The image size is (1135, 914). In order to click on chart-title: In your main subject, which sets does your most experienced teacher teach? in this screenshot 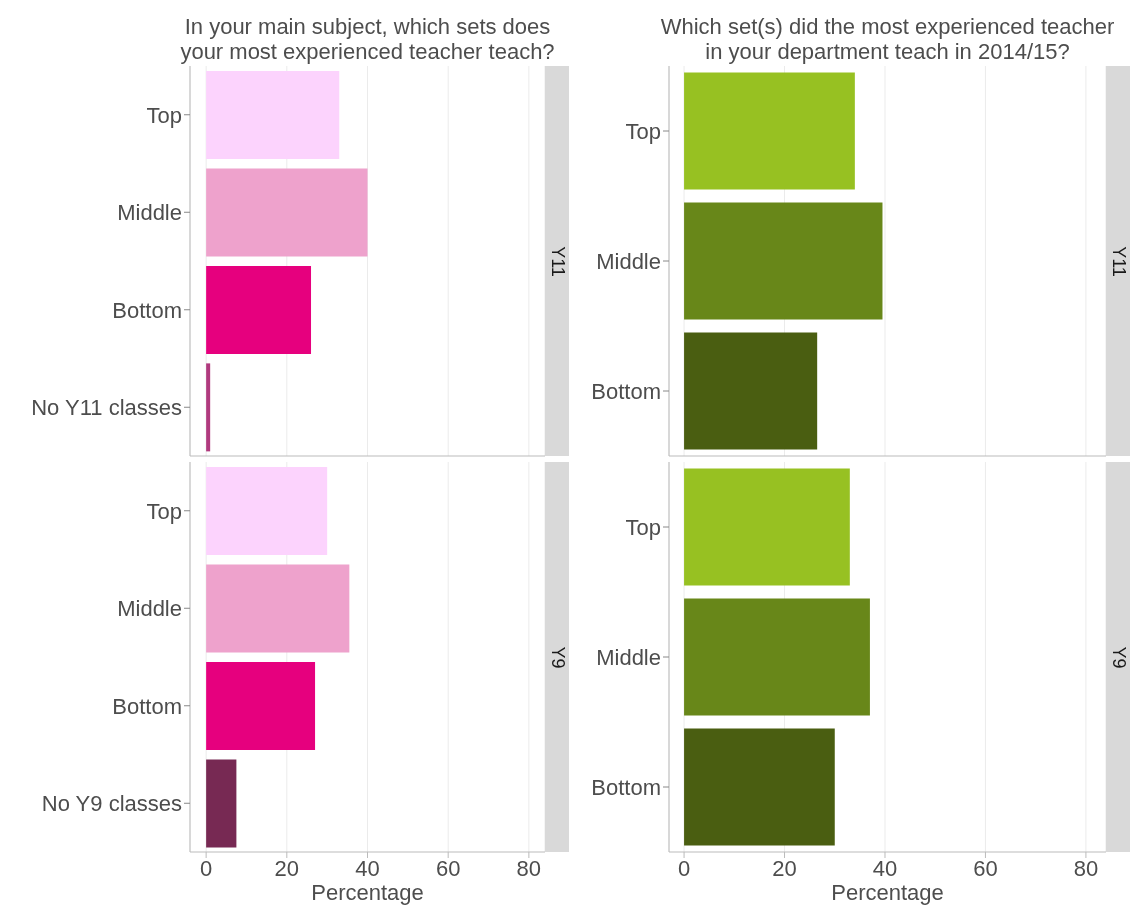, I will do `click(367, 39)`.